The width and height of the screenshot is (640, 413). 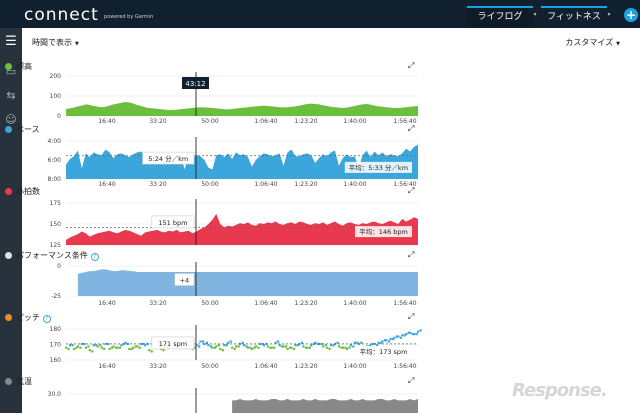 What do you see at coordinates (56, 360) in the screenshot?
I see `y-tick-label: 160` at bounding box center [56, 360].